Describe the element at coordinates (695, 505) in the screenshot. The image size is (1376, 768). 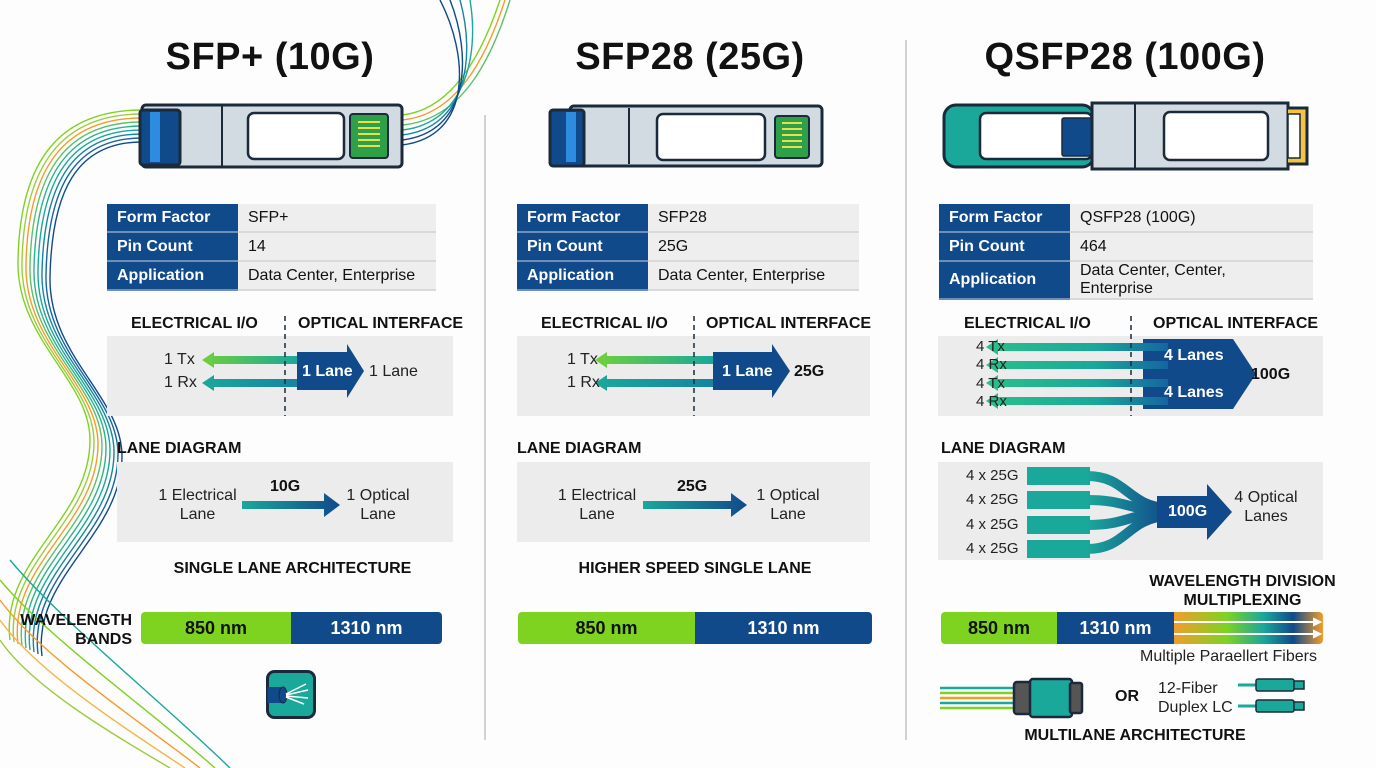
I see `lane-arrow` at that location.